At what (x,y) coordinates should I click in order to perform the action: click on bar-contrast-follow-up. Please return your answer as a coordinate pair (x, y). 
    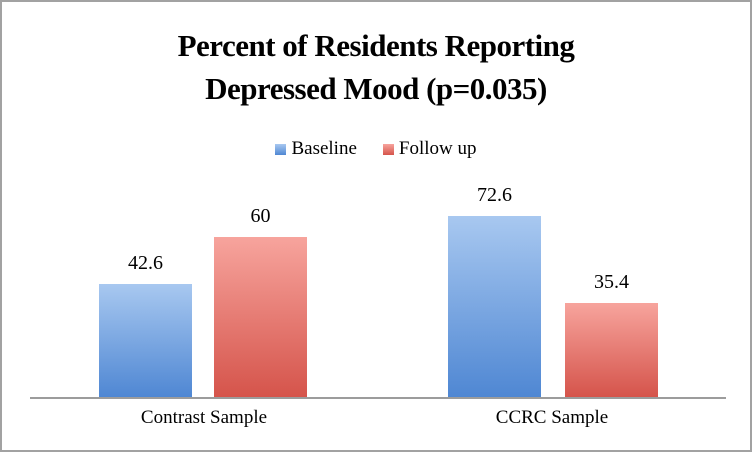
    Looking at the image, I should click on (260, 317).